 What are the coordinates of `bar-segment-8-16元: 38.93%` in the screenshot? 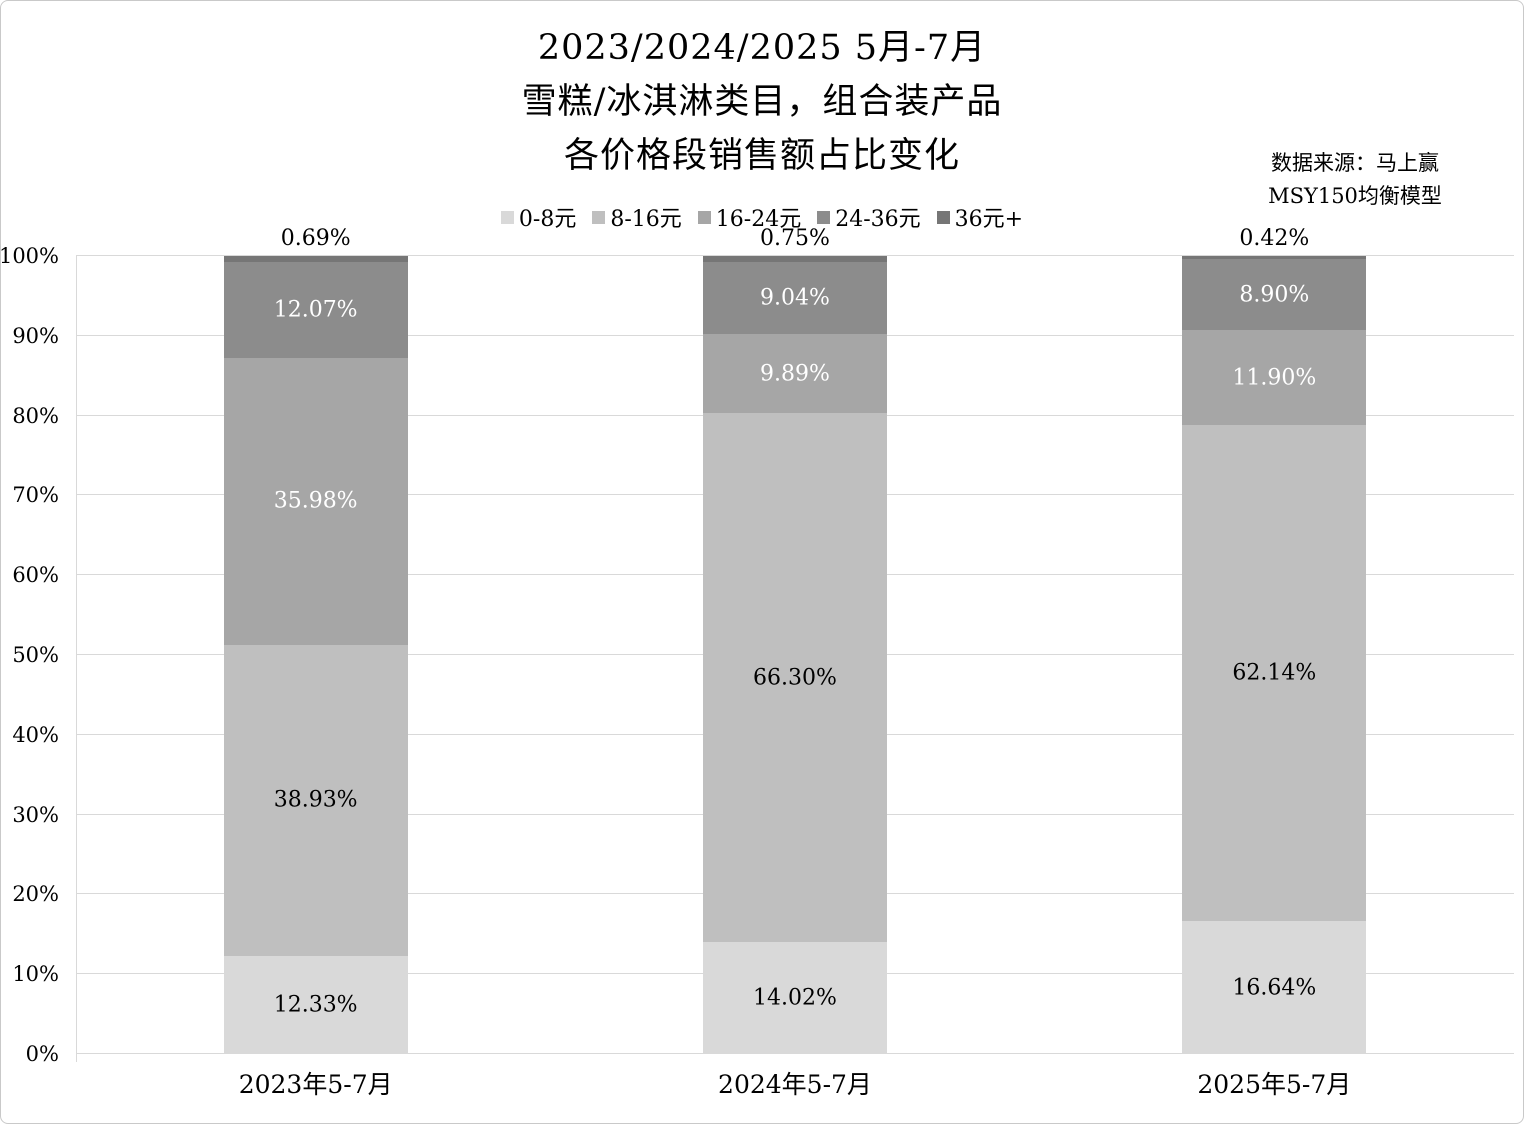 It's located at (315, 800).